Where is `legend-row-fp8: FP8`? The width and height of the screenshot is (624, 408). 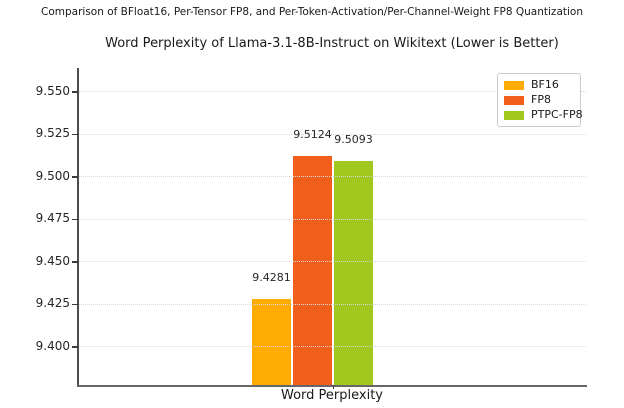 legend-row-fp8: FP8 is located at coordinates (539, 100).